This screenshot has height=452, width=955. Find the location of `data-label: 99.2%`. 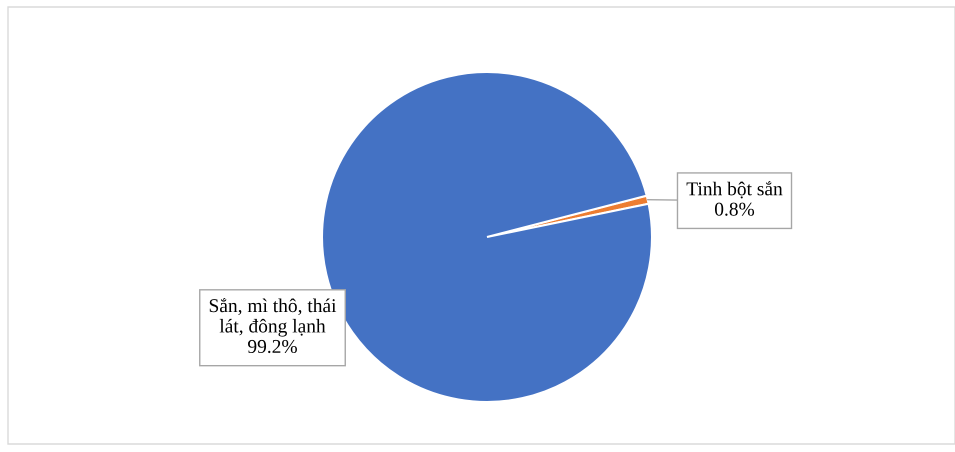

data-label: 99.2% is located at coordinates (272, 347).